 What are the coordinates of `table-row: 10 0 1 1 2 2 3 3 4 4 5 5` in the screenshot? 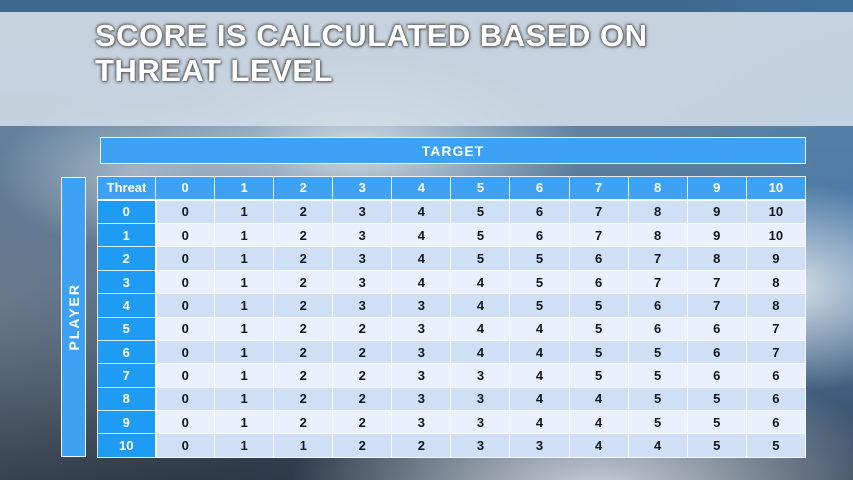 It's located at (452, 445).